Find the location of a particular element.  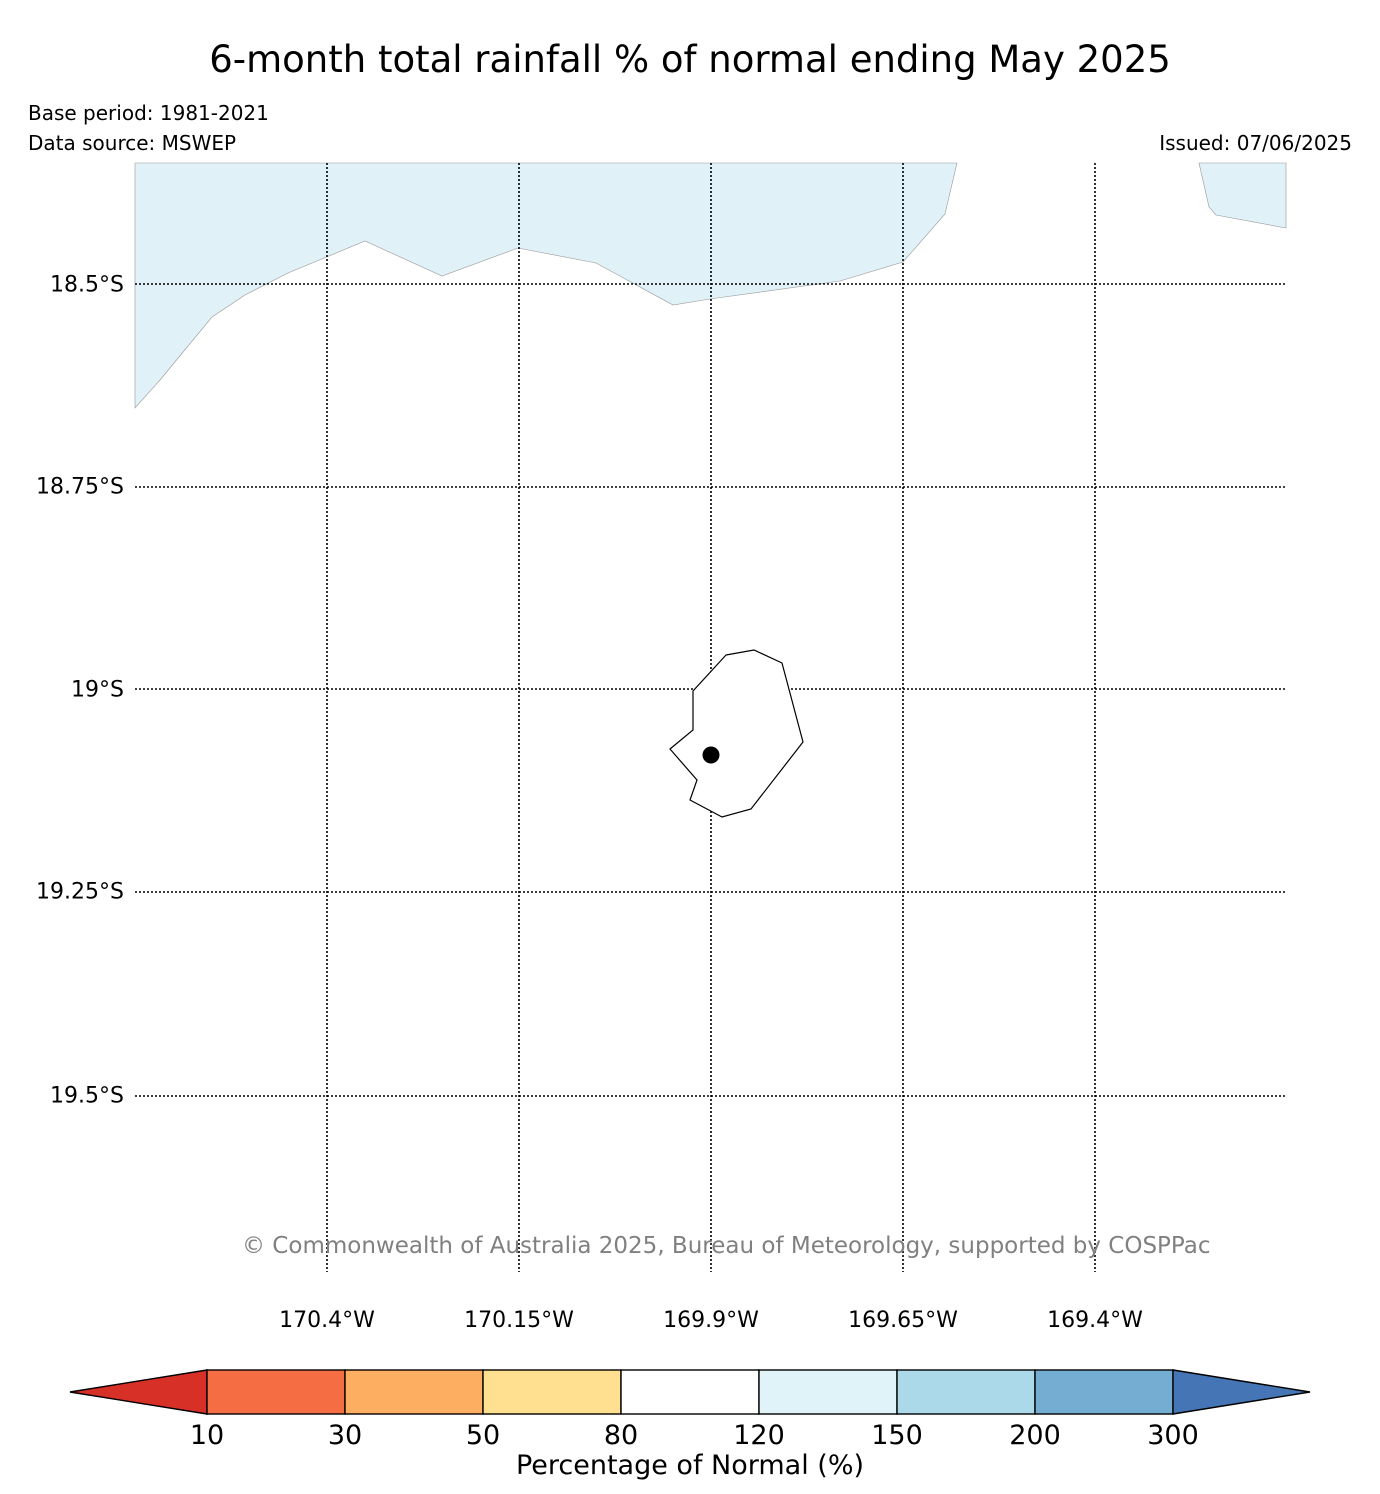

lat-label-19-5: 19.5°S is located at coordinates (87, 1096).